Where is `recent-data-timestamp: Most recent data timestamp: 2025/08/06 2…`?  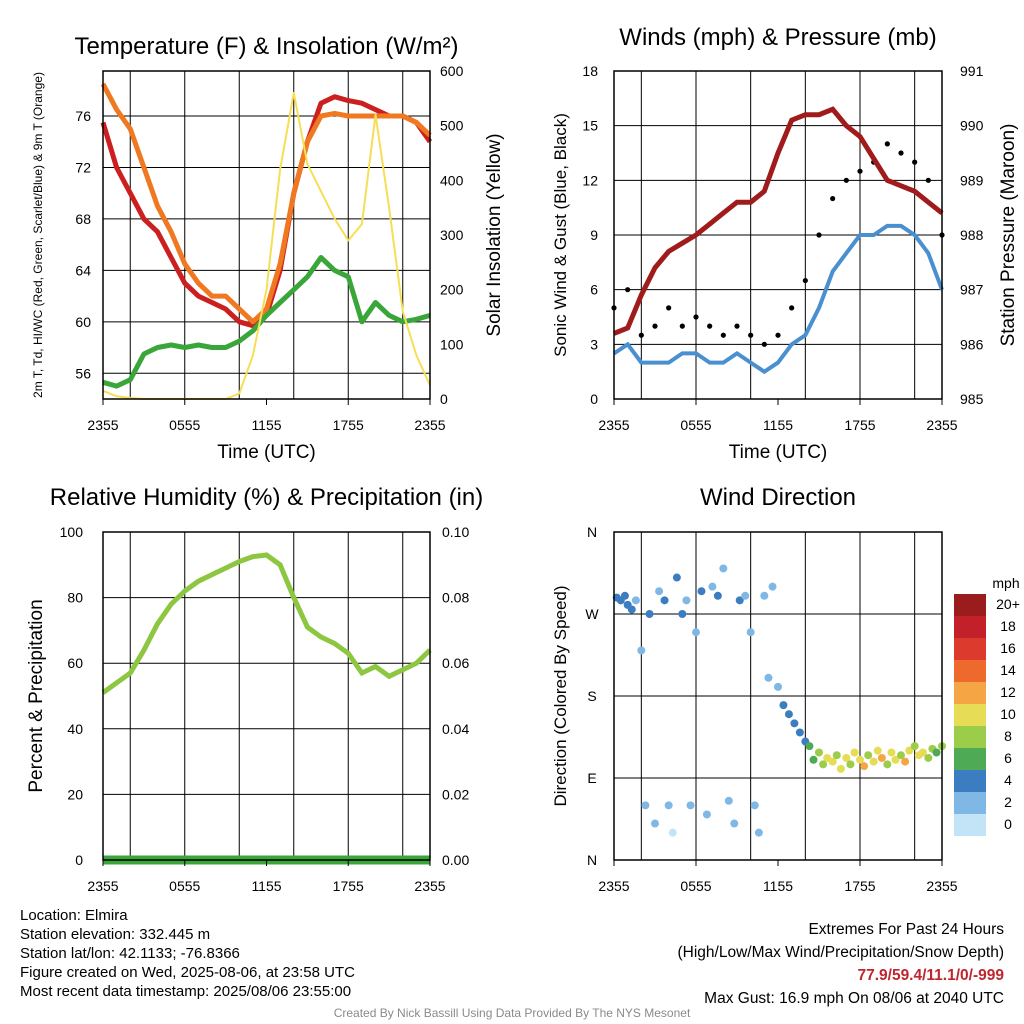 recent-data-timestamp: Most recent data timestamp: 2025/08/06 2… is located at coordinates (186, 991).